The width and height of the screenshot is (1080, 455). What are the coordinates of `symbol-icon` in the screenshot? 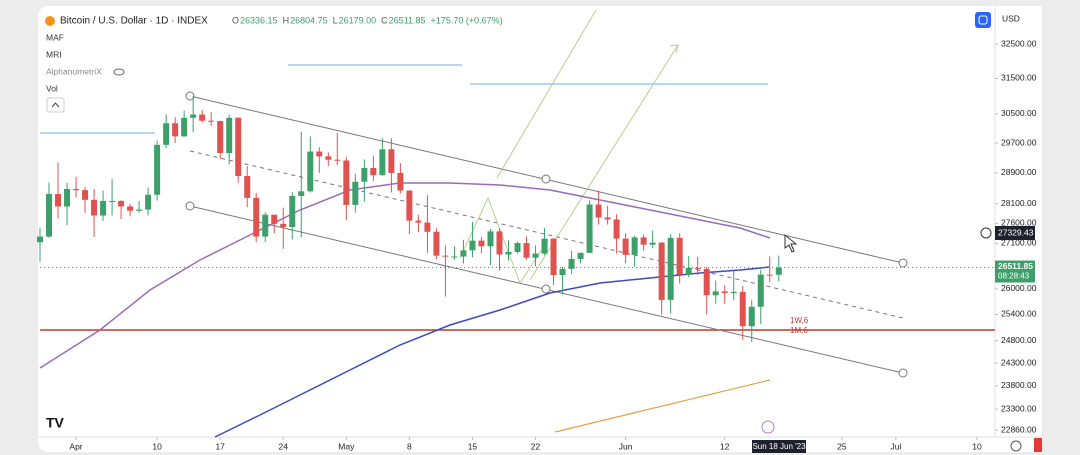 It's located at (50, 21).